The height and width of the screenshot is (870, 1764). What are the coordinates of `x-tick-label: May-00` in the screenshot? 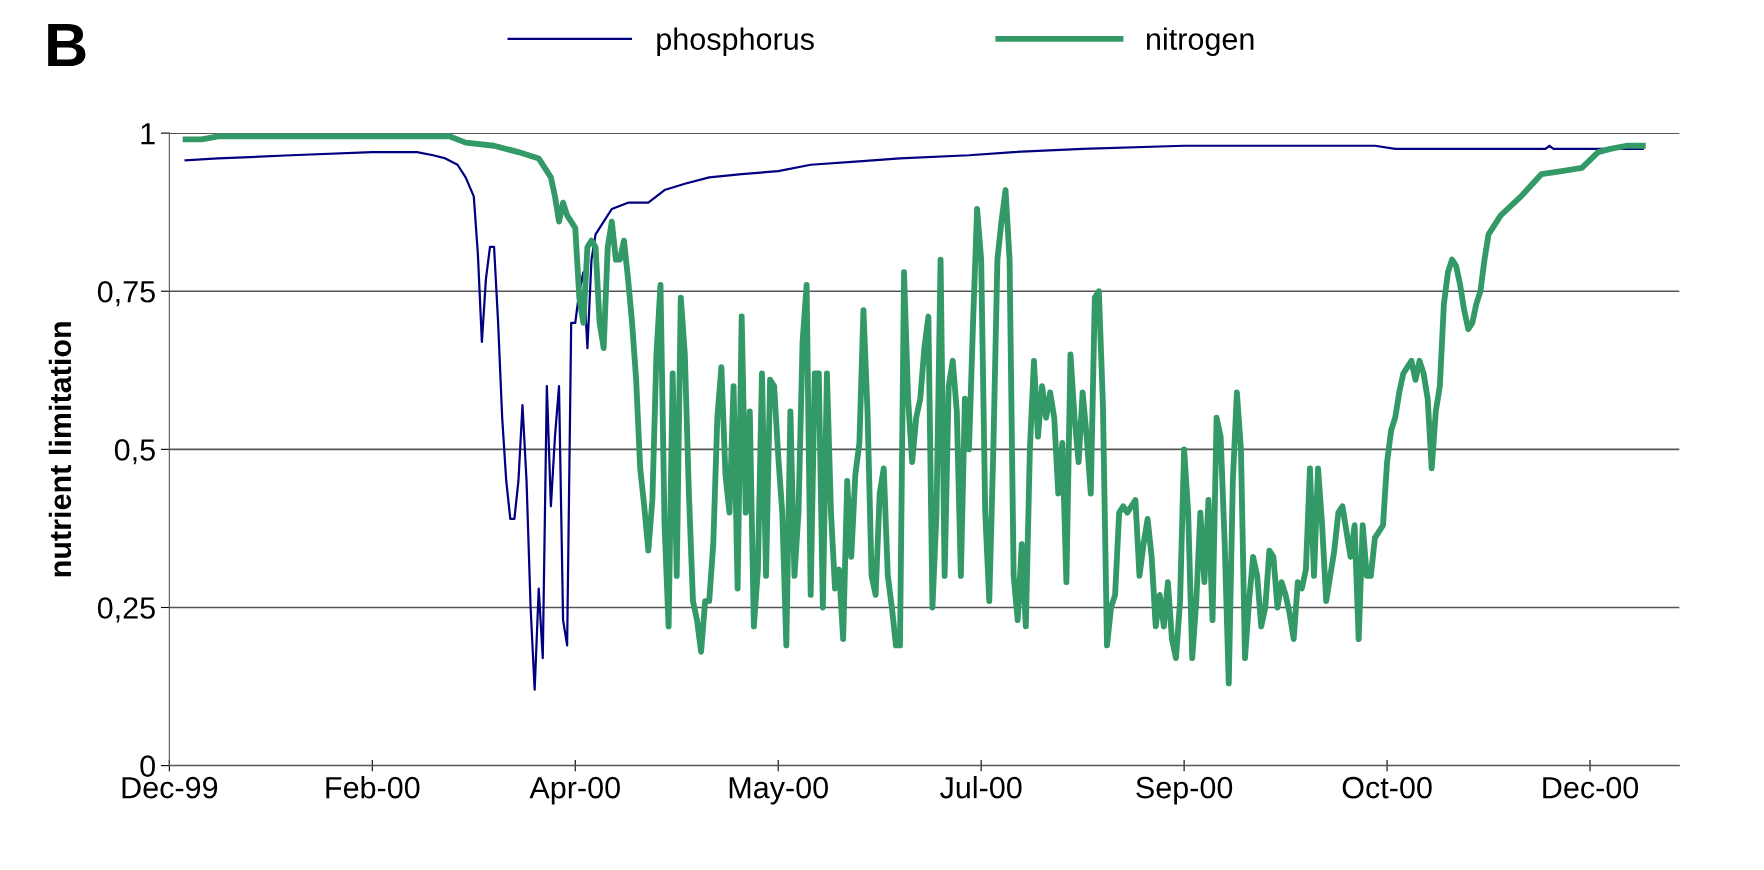 It's located at (778, 790).